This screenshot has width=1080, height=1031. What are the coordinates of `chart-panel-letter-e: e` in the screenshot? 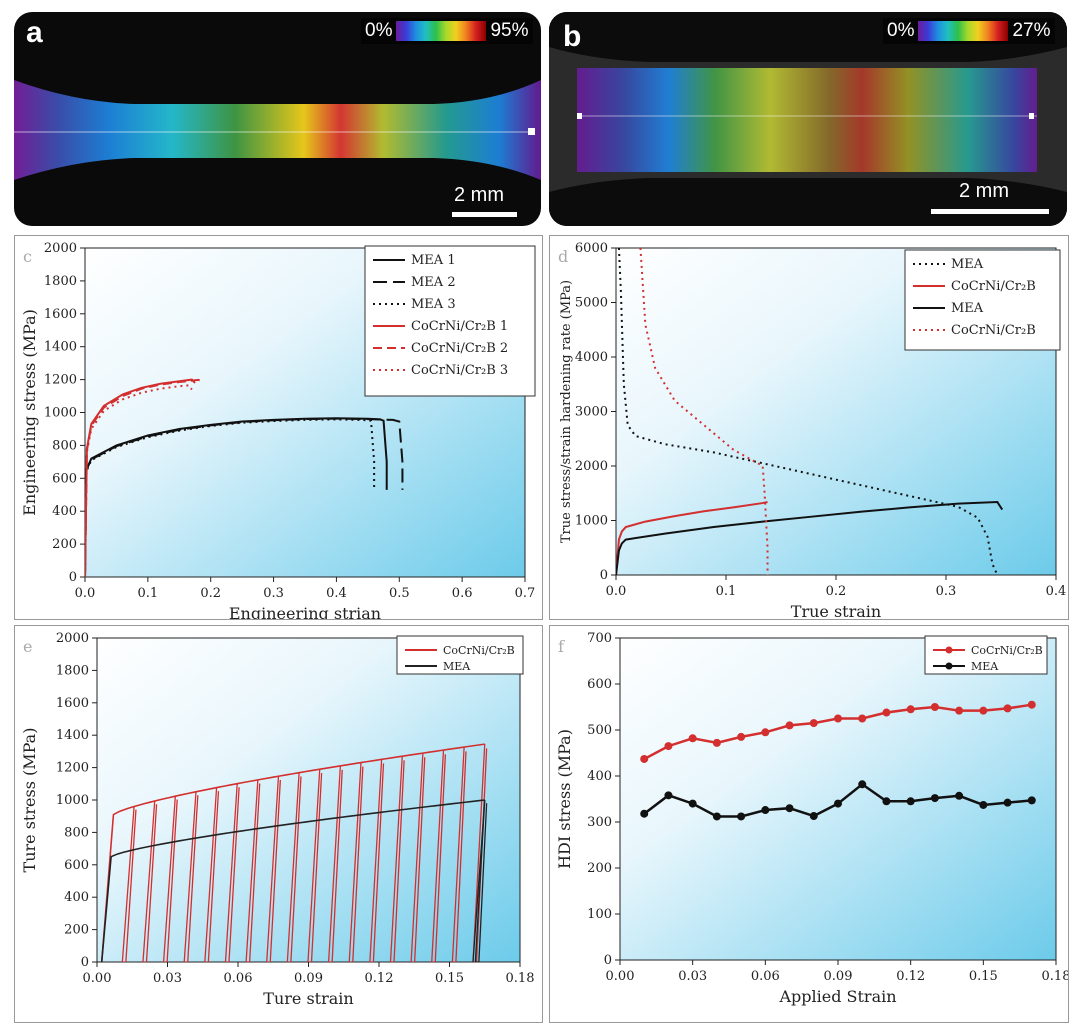 It's located at (27, 646).